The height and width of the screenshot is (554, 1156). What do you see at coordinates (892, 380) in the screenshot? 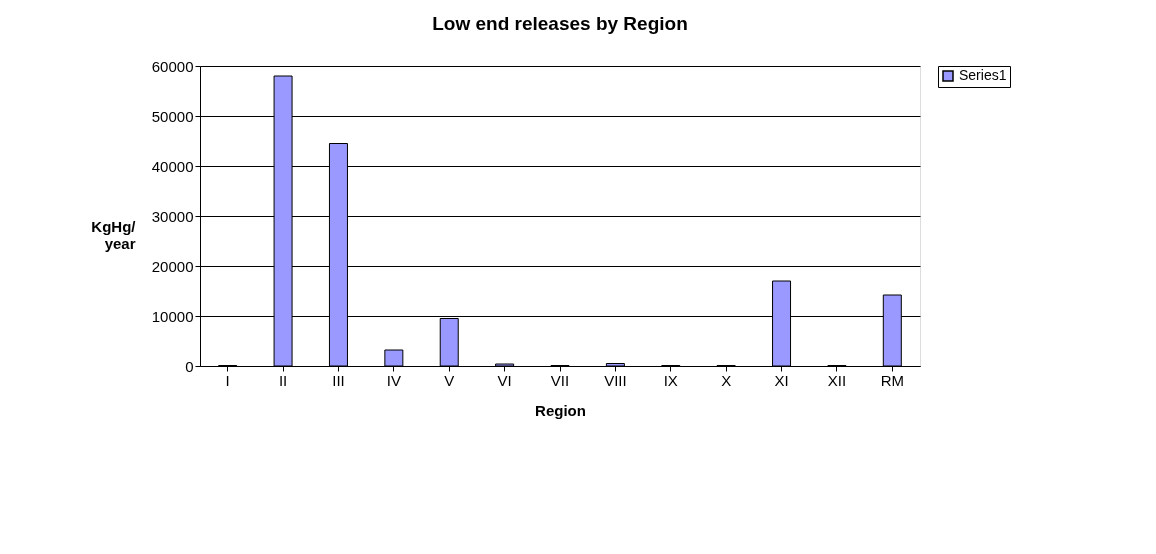
I see `x-tick-label: RM` at bounding box center [892, 380].